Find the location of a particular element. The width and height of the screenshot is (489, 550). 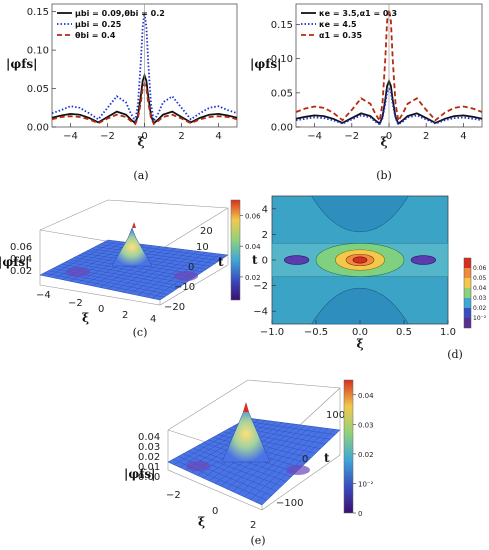

colorbar-tick-label: 0.03 is located at coordinates (366, 425).